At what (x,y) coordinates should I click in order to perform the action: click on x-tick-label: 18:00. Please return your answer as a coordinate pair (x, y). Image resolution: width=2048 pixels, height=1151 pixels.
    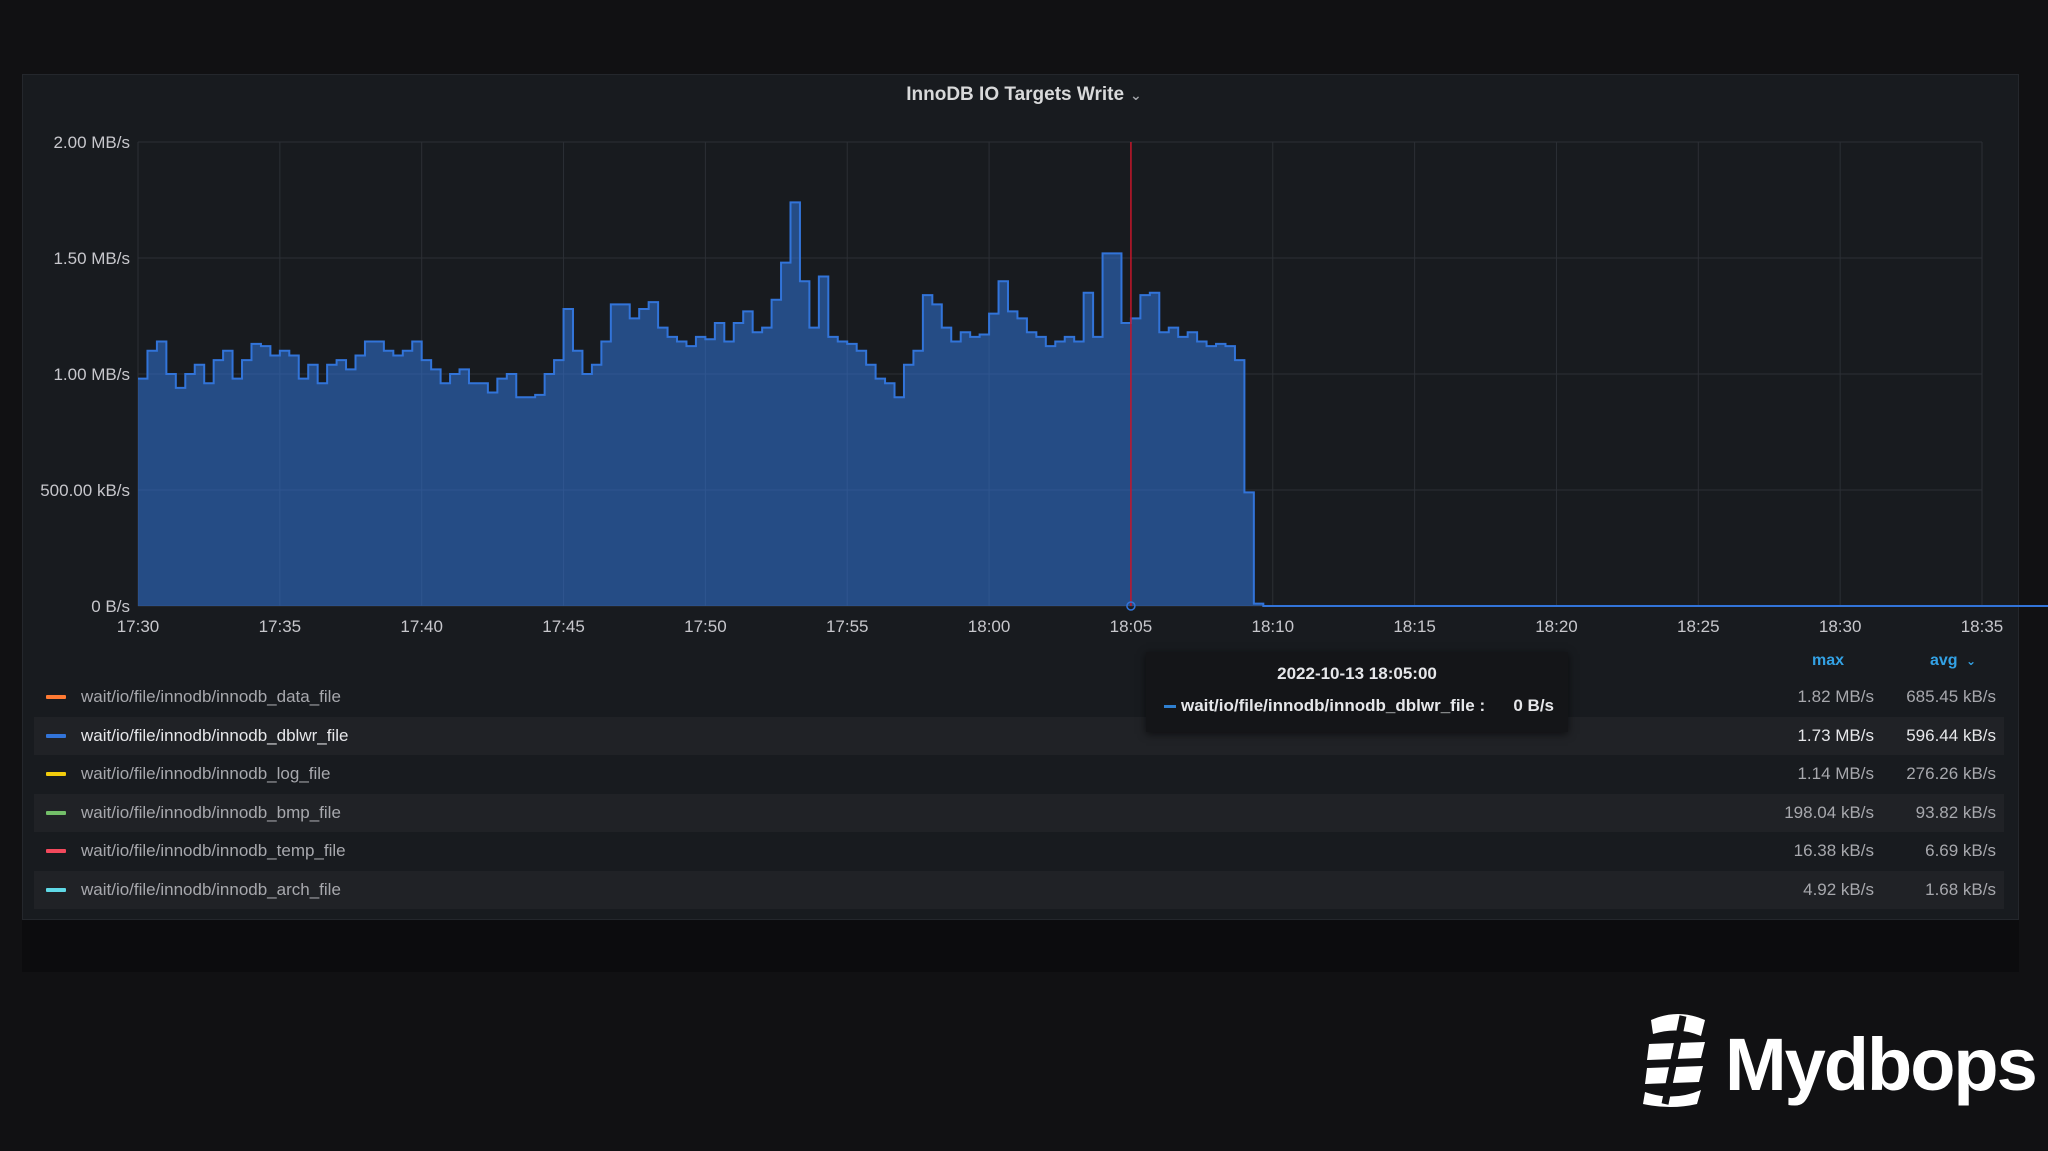
    Looking at the image, I should click on (989, 626).